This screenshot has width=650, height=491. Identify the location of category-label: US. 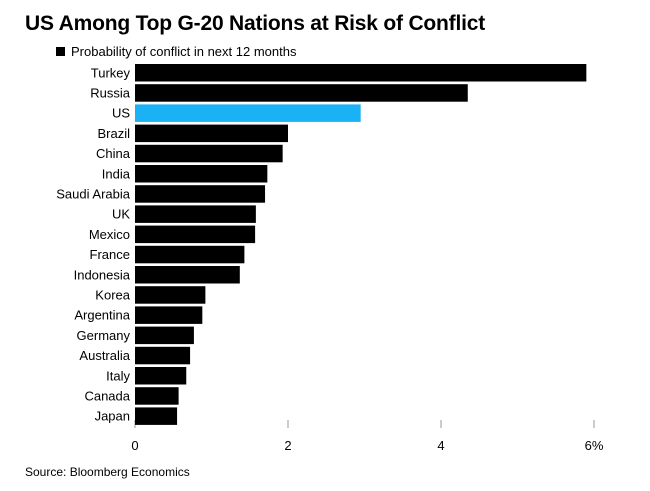
(121, 113).